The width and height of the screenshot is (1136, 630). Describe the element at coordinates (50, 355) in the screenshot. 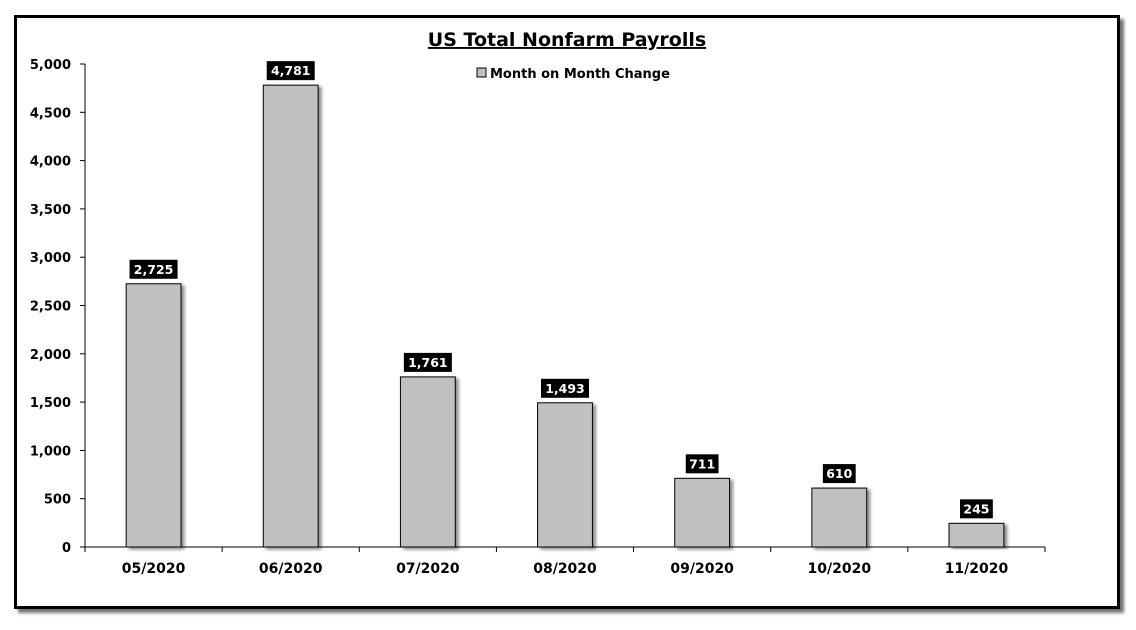

I see `y-tick-label: 2,000` at that location.